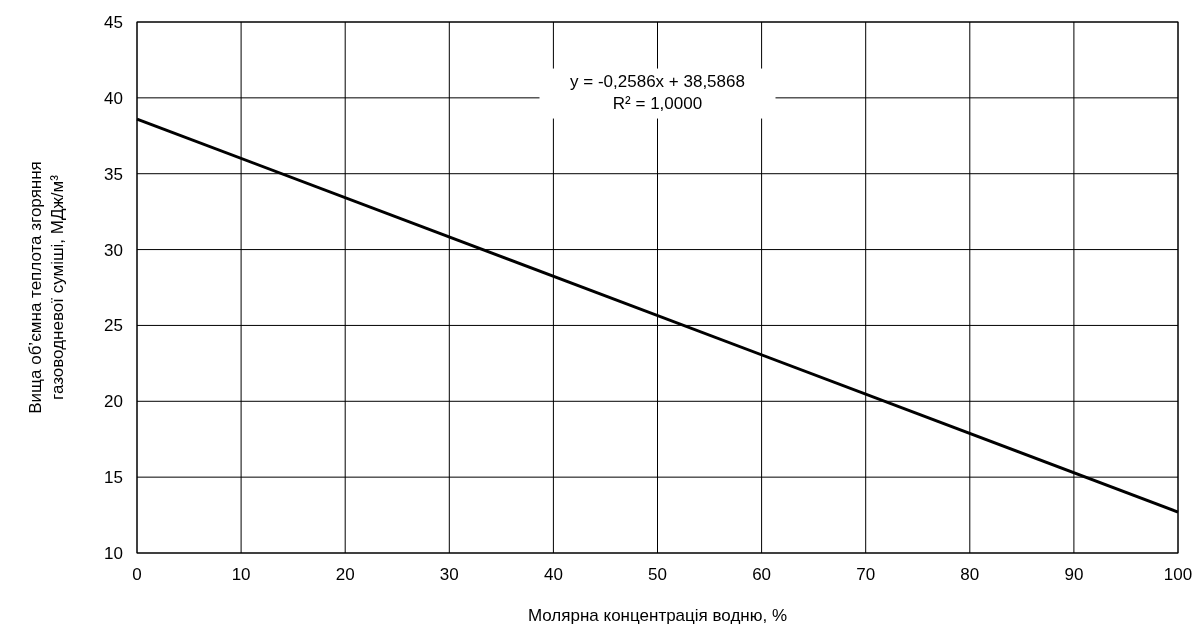 This screenshot has width=1201, height=640. I want to click on y-tick-label: 30, so click(113, 250).